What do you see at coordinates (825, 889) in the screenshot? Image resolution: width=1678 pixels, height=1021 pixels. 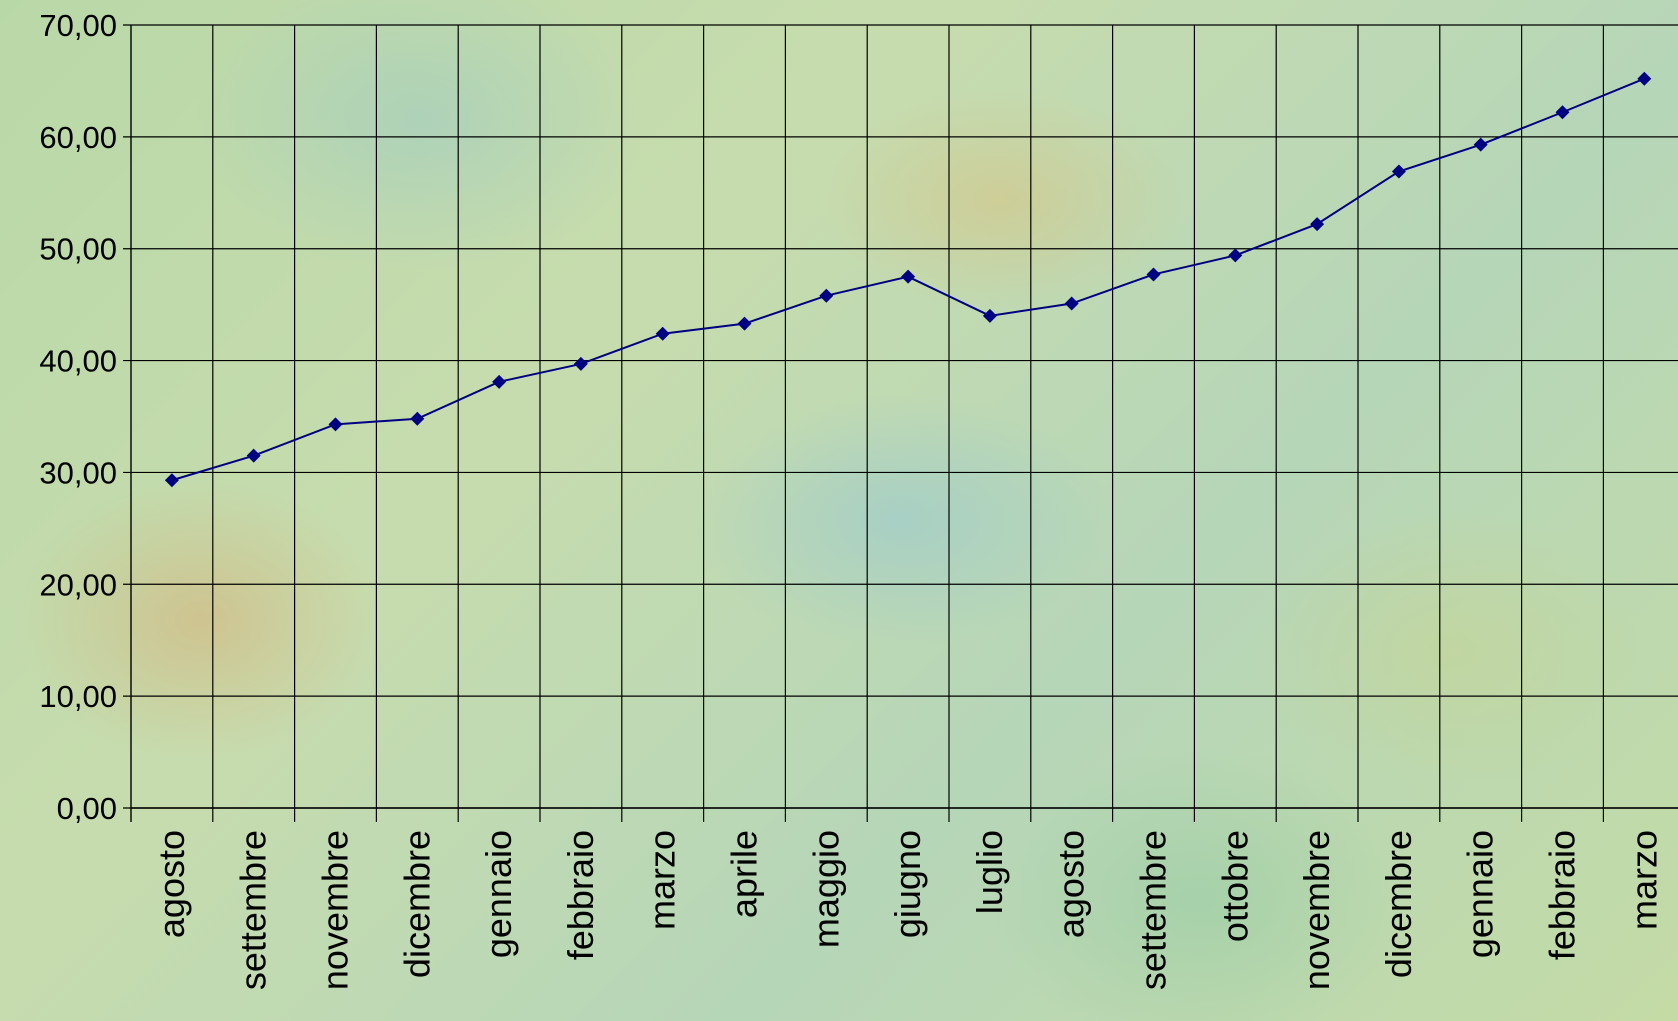 I see `x-tick-label: maggio` at bounding box center [825, 889].